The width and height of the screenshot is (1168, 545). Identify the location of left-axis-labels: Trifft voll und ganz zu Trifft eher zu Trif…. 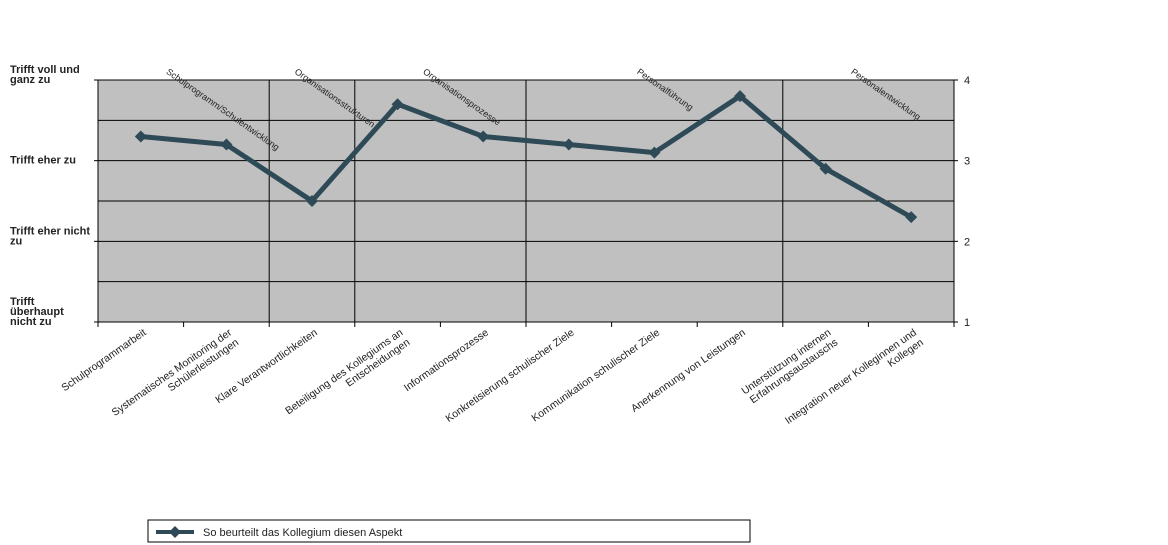
(50, 196).